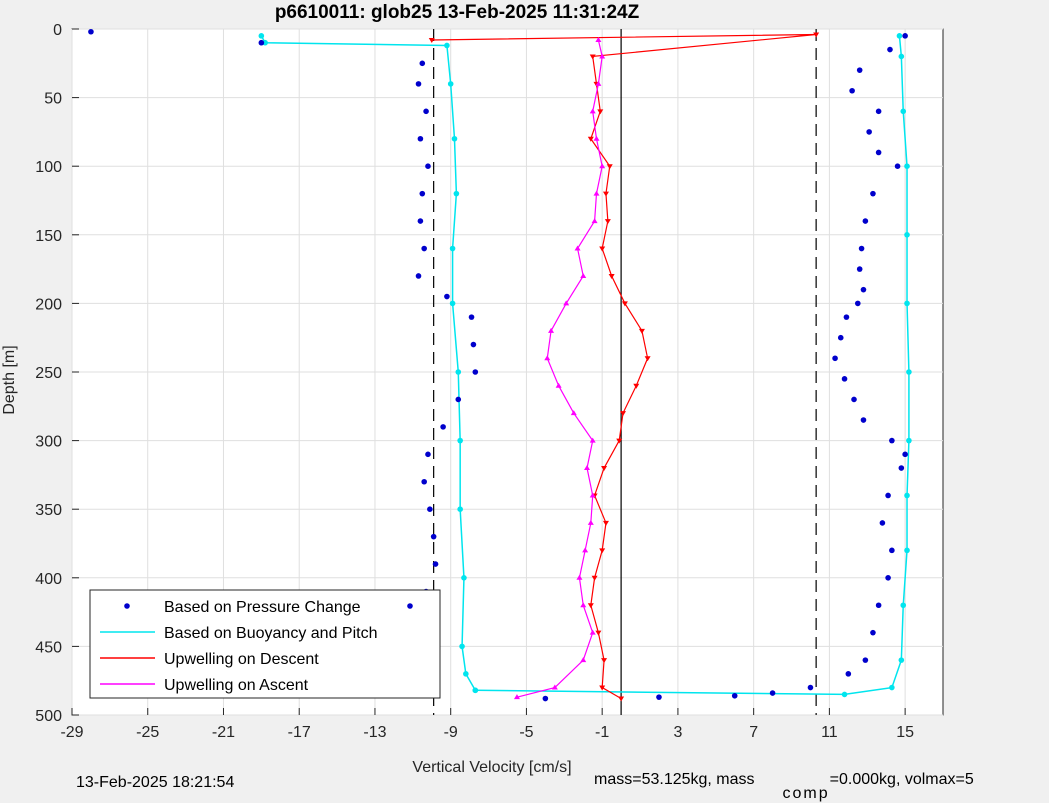 Image resolution: width=1049 pixels, height=803 pixels. Describe the element at coordinates (829, 732) in the screenshot. I see `x-tick-label: 11` at that location.